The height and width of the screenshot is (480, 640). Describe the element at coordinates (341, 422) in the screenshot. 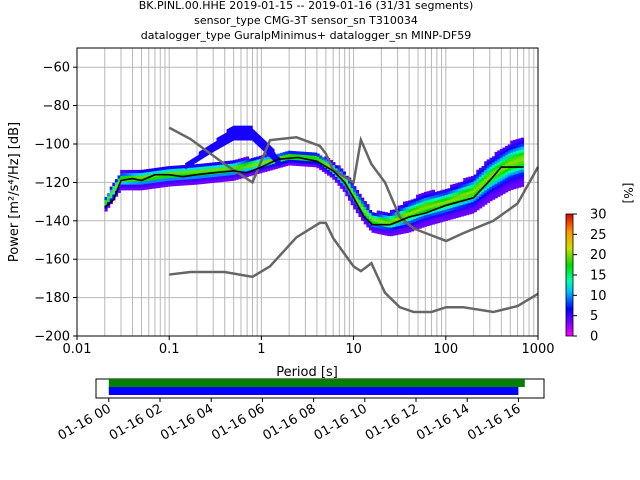

I see `timeline-tick-label: 01-16 10` at that location.